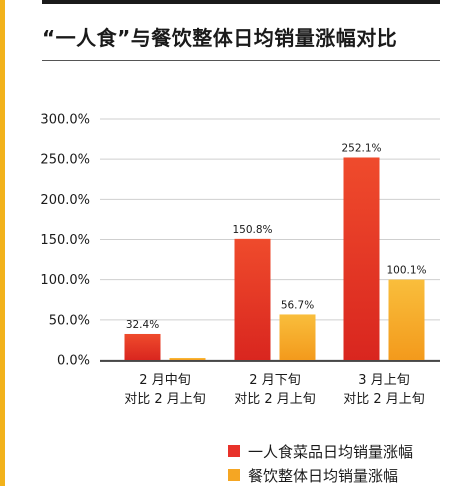  Describe the element at coordinates (234, 475) in the screenshot. I see `legend-swatch-orange` at that location.